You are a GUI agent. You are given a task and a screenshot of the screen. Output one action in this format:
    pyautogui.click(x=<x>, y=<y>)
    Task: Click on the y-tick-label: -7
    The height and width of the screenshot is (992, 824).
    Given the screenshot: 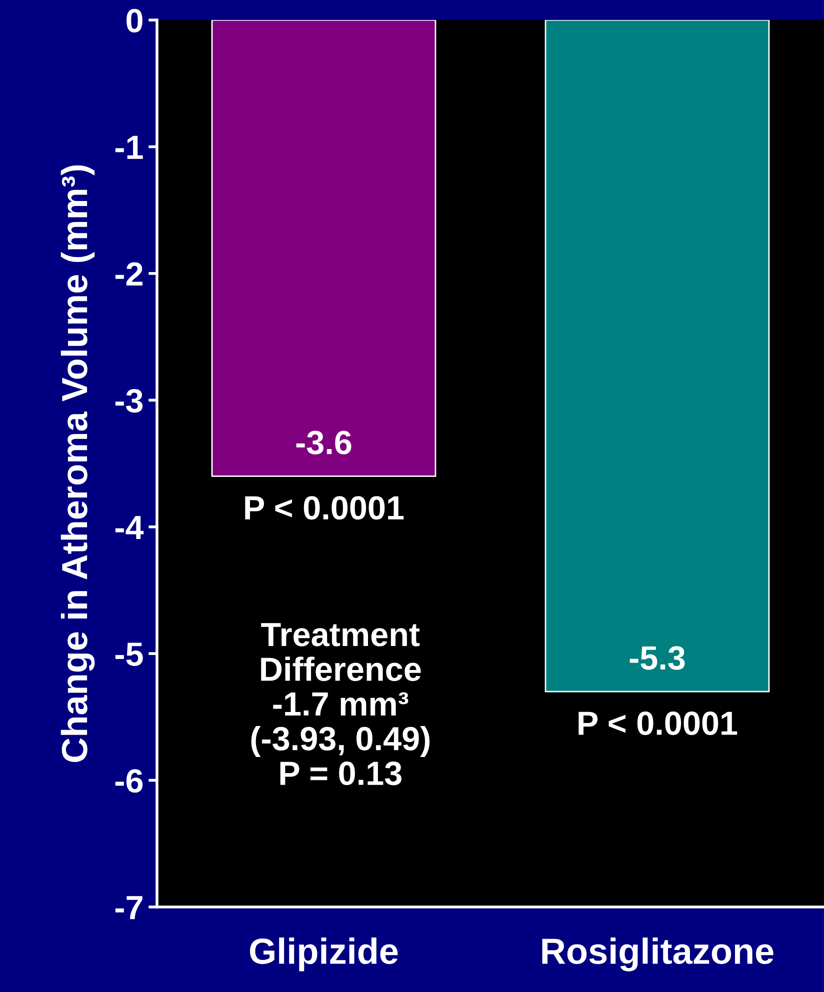 What is the action you would take?
    pyautogui.click(x=128, y=908)
    